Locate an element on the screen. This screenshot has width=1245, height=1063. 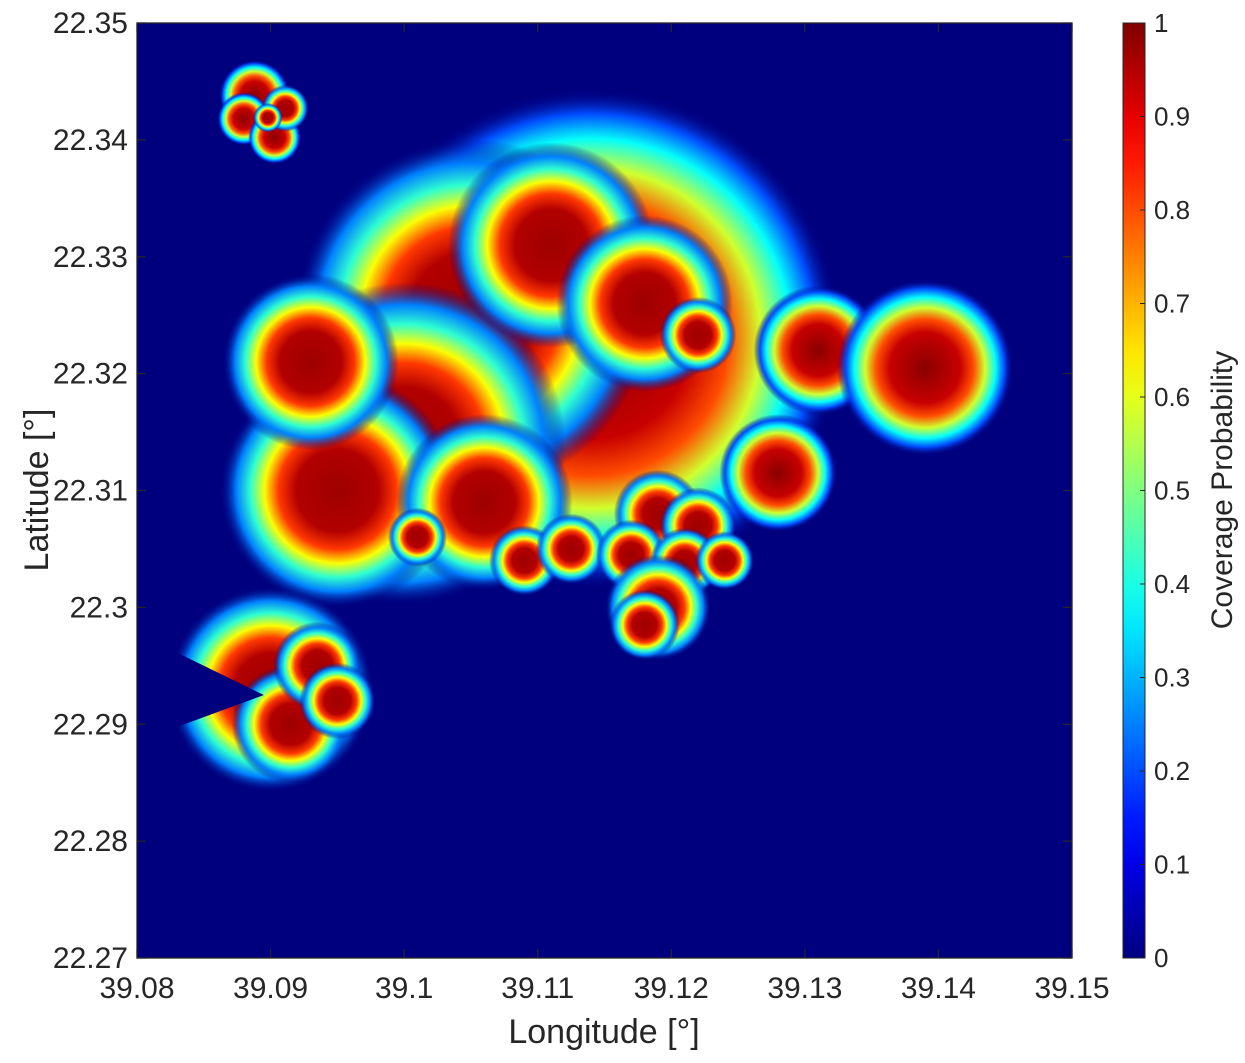
colorbar-tick-label: 0.2 is located at coordinates (1172, 771).